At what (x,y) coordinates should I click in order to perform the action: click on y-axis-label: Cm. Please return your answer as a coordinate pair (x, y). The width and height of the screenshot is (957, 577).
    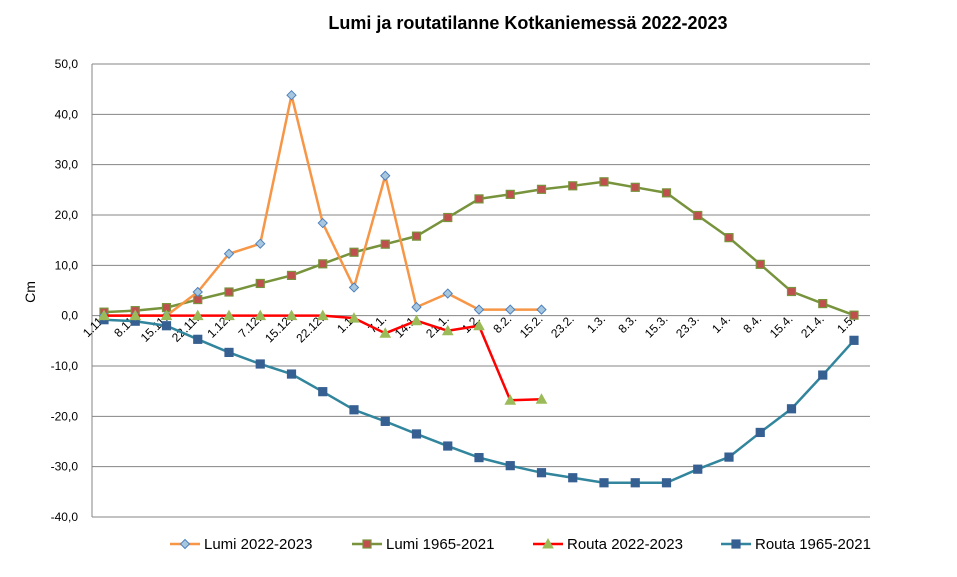
    Looking at the image, I should click on (30, 292).